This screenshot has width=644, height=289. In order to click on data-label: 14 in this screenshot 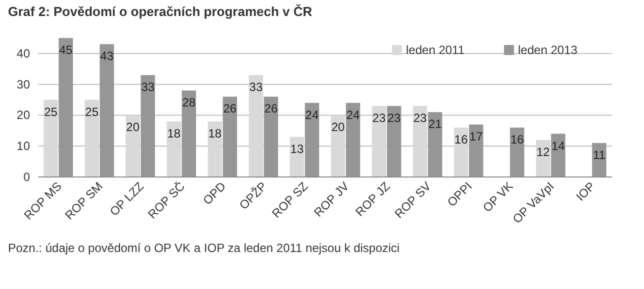, I will do `click(558, 145)`.